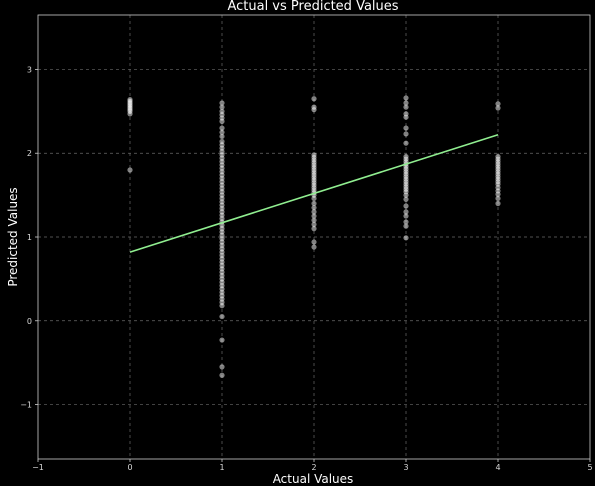 The width and height of the screenshot is (595, 486). I want to click on x-tick-label: 5, so click(589, 467).